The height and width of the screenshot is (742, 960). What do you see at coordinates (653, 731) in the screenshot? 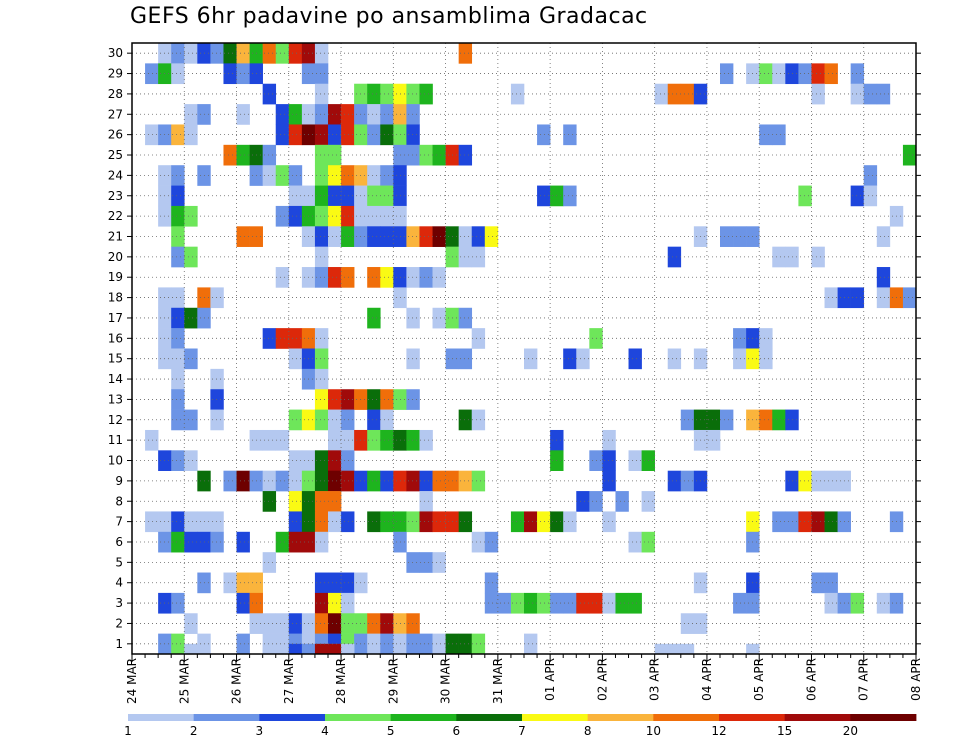
I see `colorbar-label: 10` at bounding box center [653, 731].